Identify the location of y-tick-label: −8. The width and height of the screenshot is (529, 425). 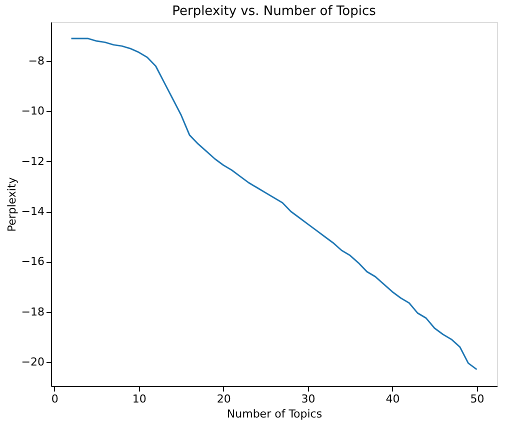
(36, 61).